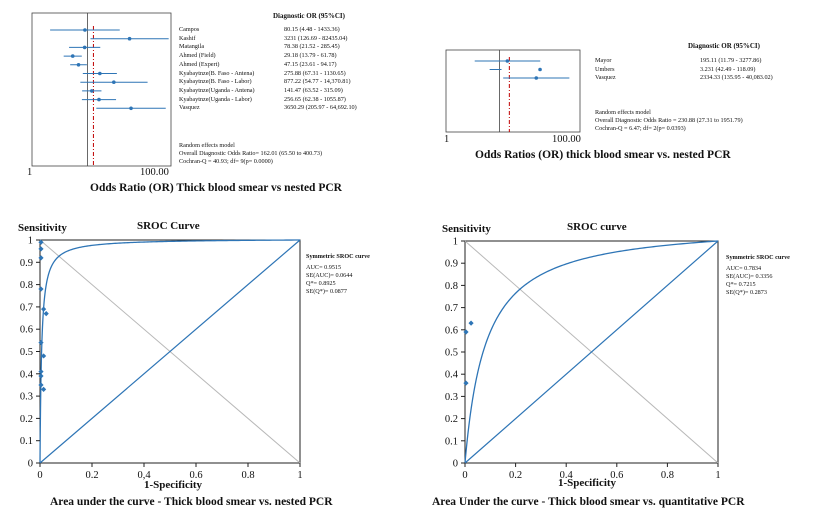  I want to click on forest-1-summary-title: Random effects model, so click(207, 145).